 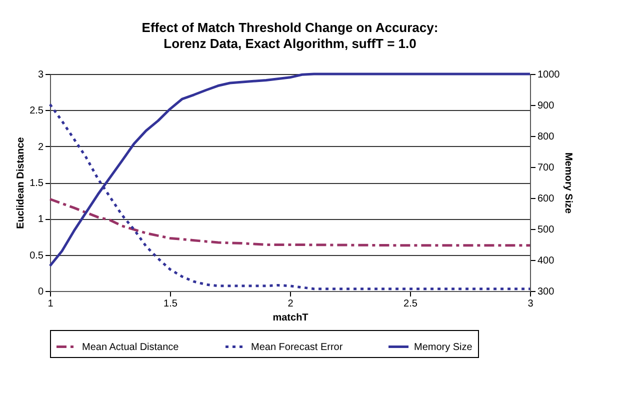 What do you see at coordinates (41, 75) in the screenshot?
I see `y-tick-label: 3` at bounding box center [41, 75].